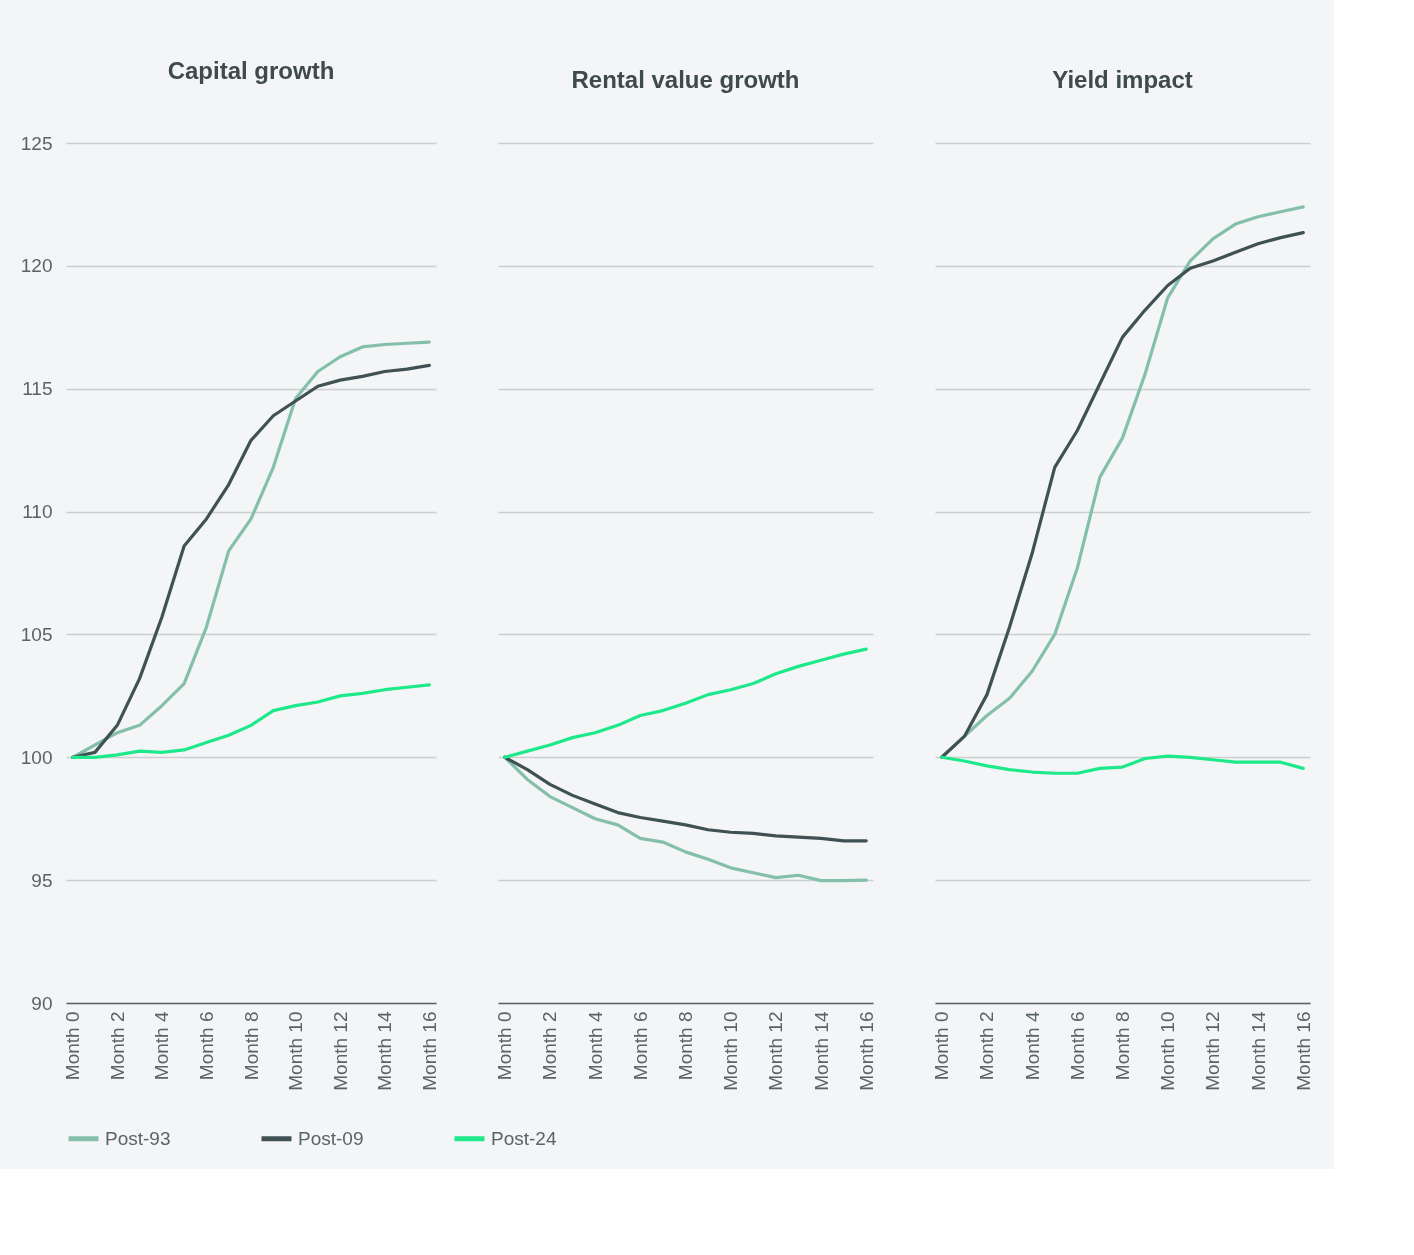 This screenshot has height=1255, width=1414. What do you see at coordinates (37, 389) in the screenshot?
I see `y-tick-label: 115` at bounding box center [37, 389].